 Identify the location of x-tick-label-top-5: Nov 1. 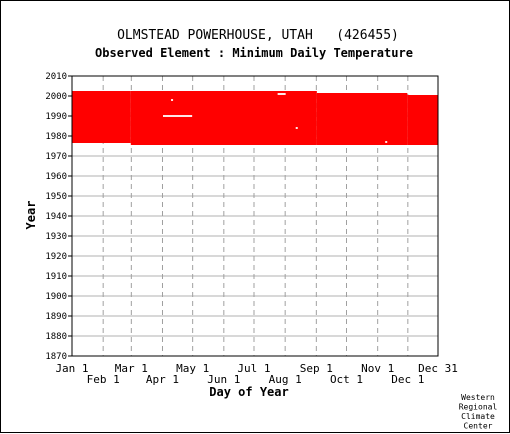
(377, 368).